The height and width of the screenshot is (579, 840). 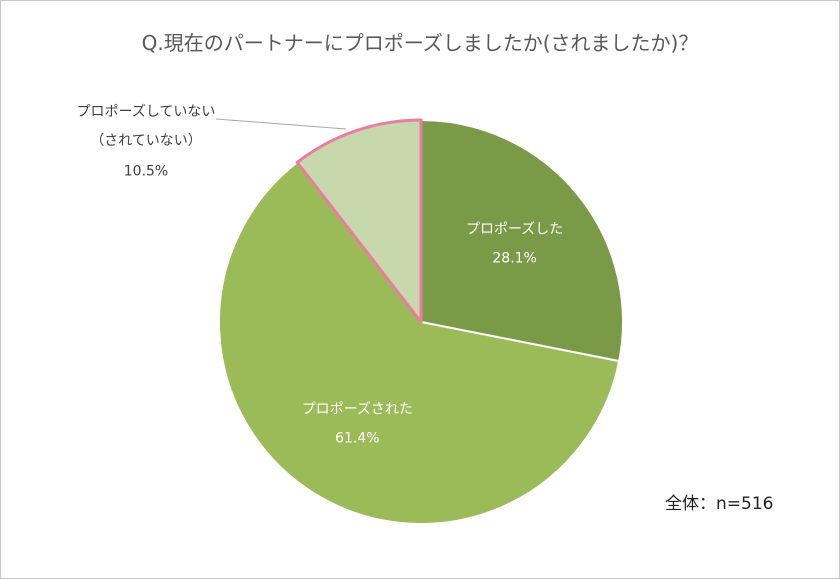 I want to click on annotation: 全体：n=516, so click(x=719, y=504).